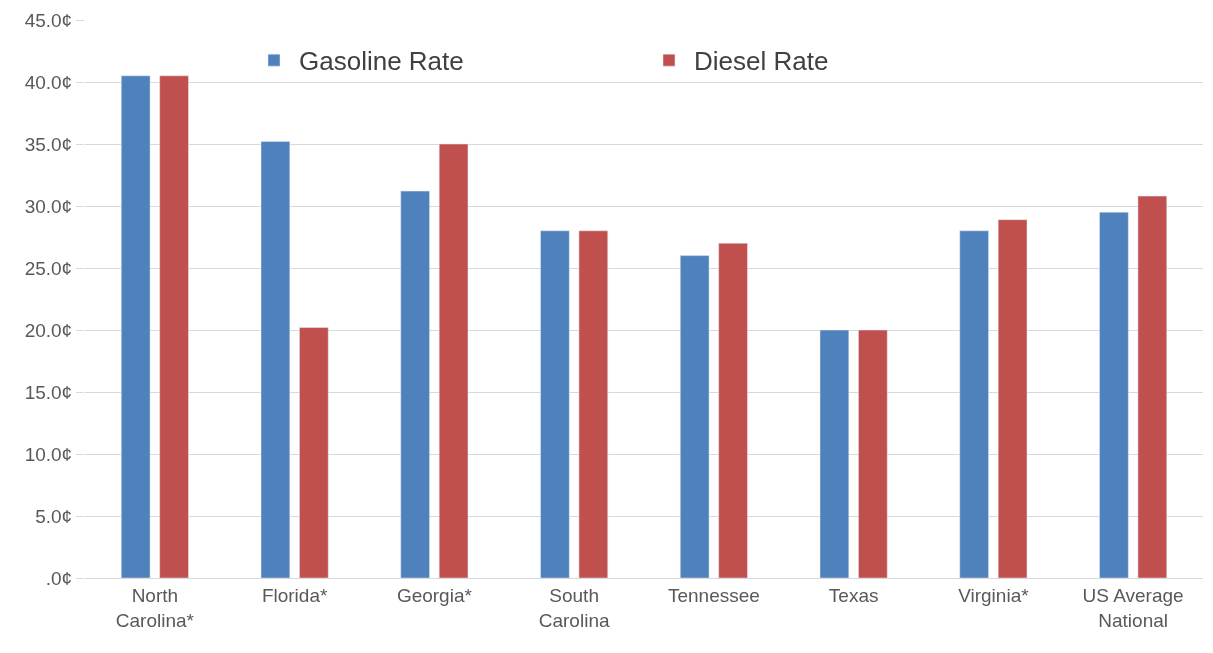 The width and height of the screenshot is (1213, 653). I want to click on y-tick-label: 10.0¢, so click(48, 454).